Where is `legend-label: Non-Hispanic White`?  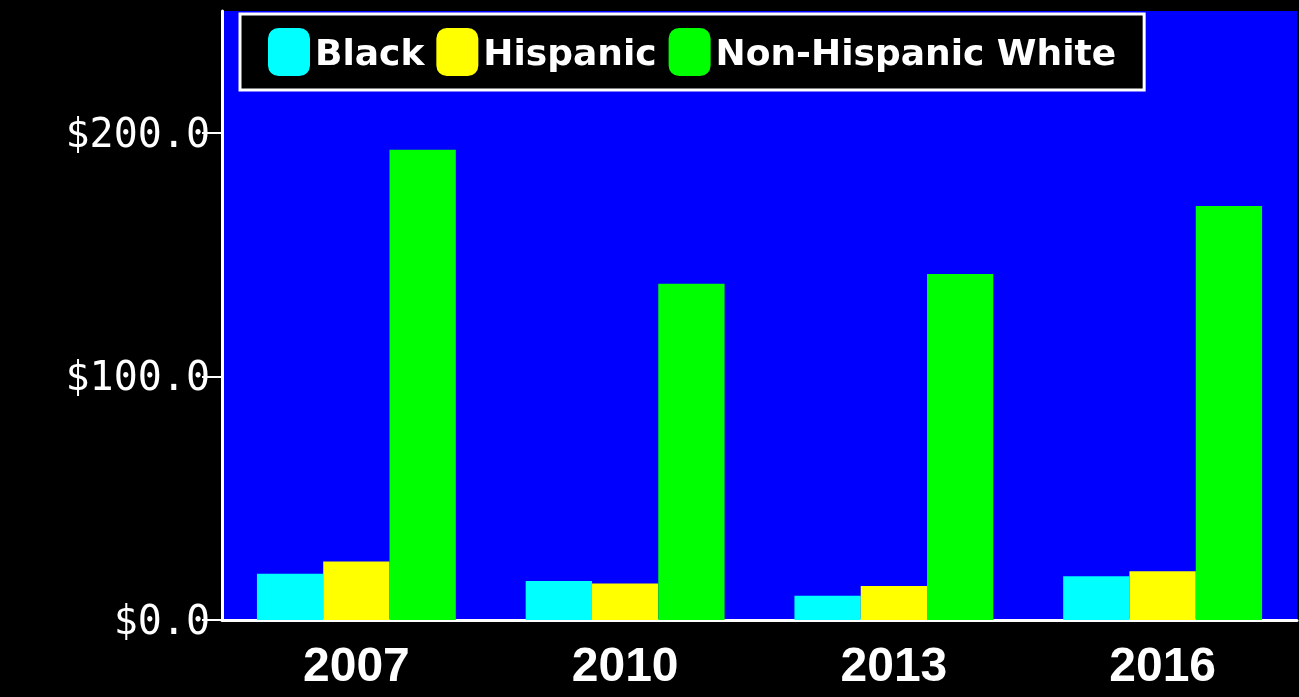
legend-label: Non-Hispanic White is located at coordinates (916, 52).